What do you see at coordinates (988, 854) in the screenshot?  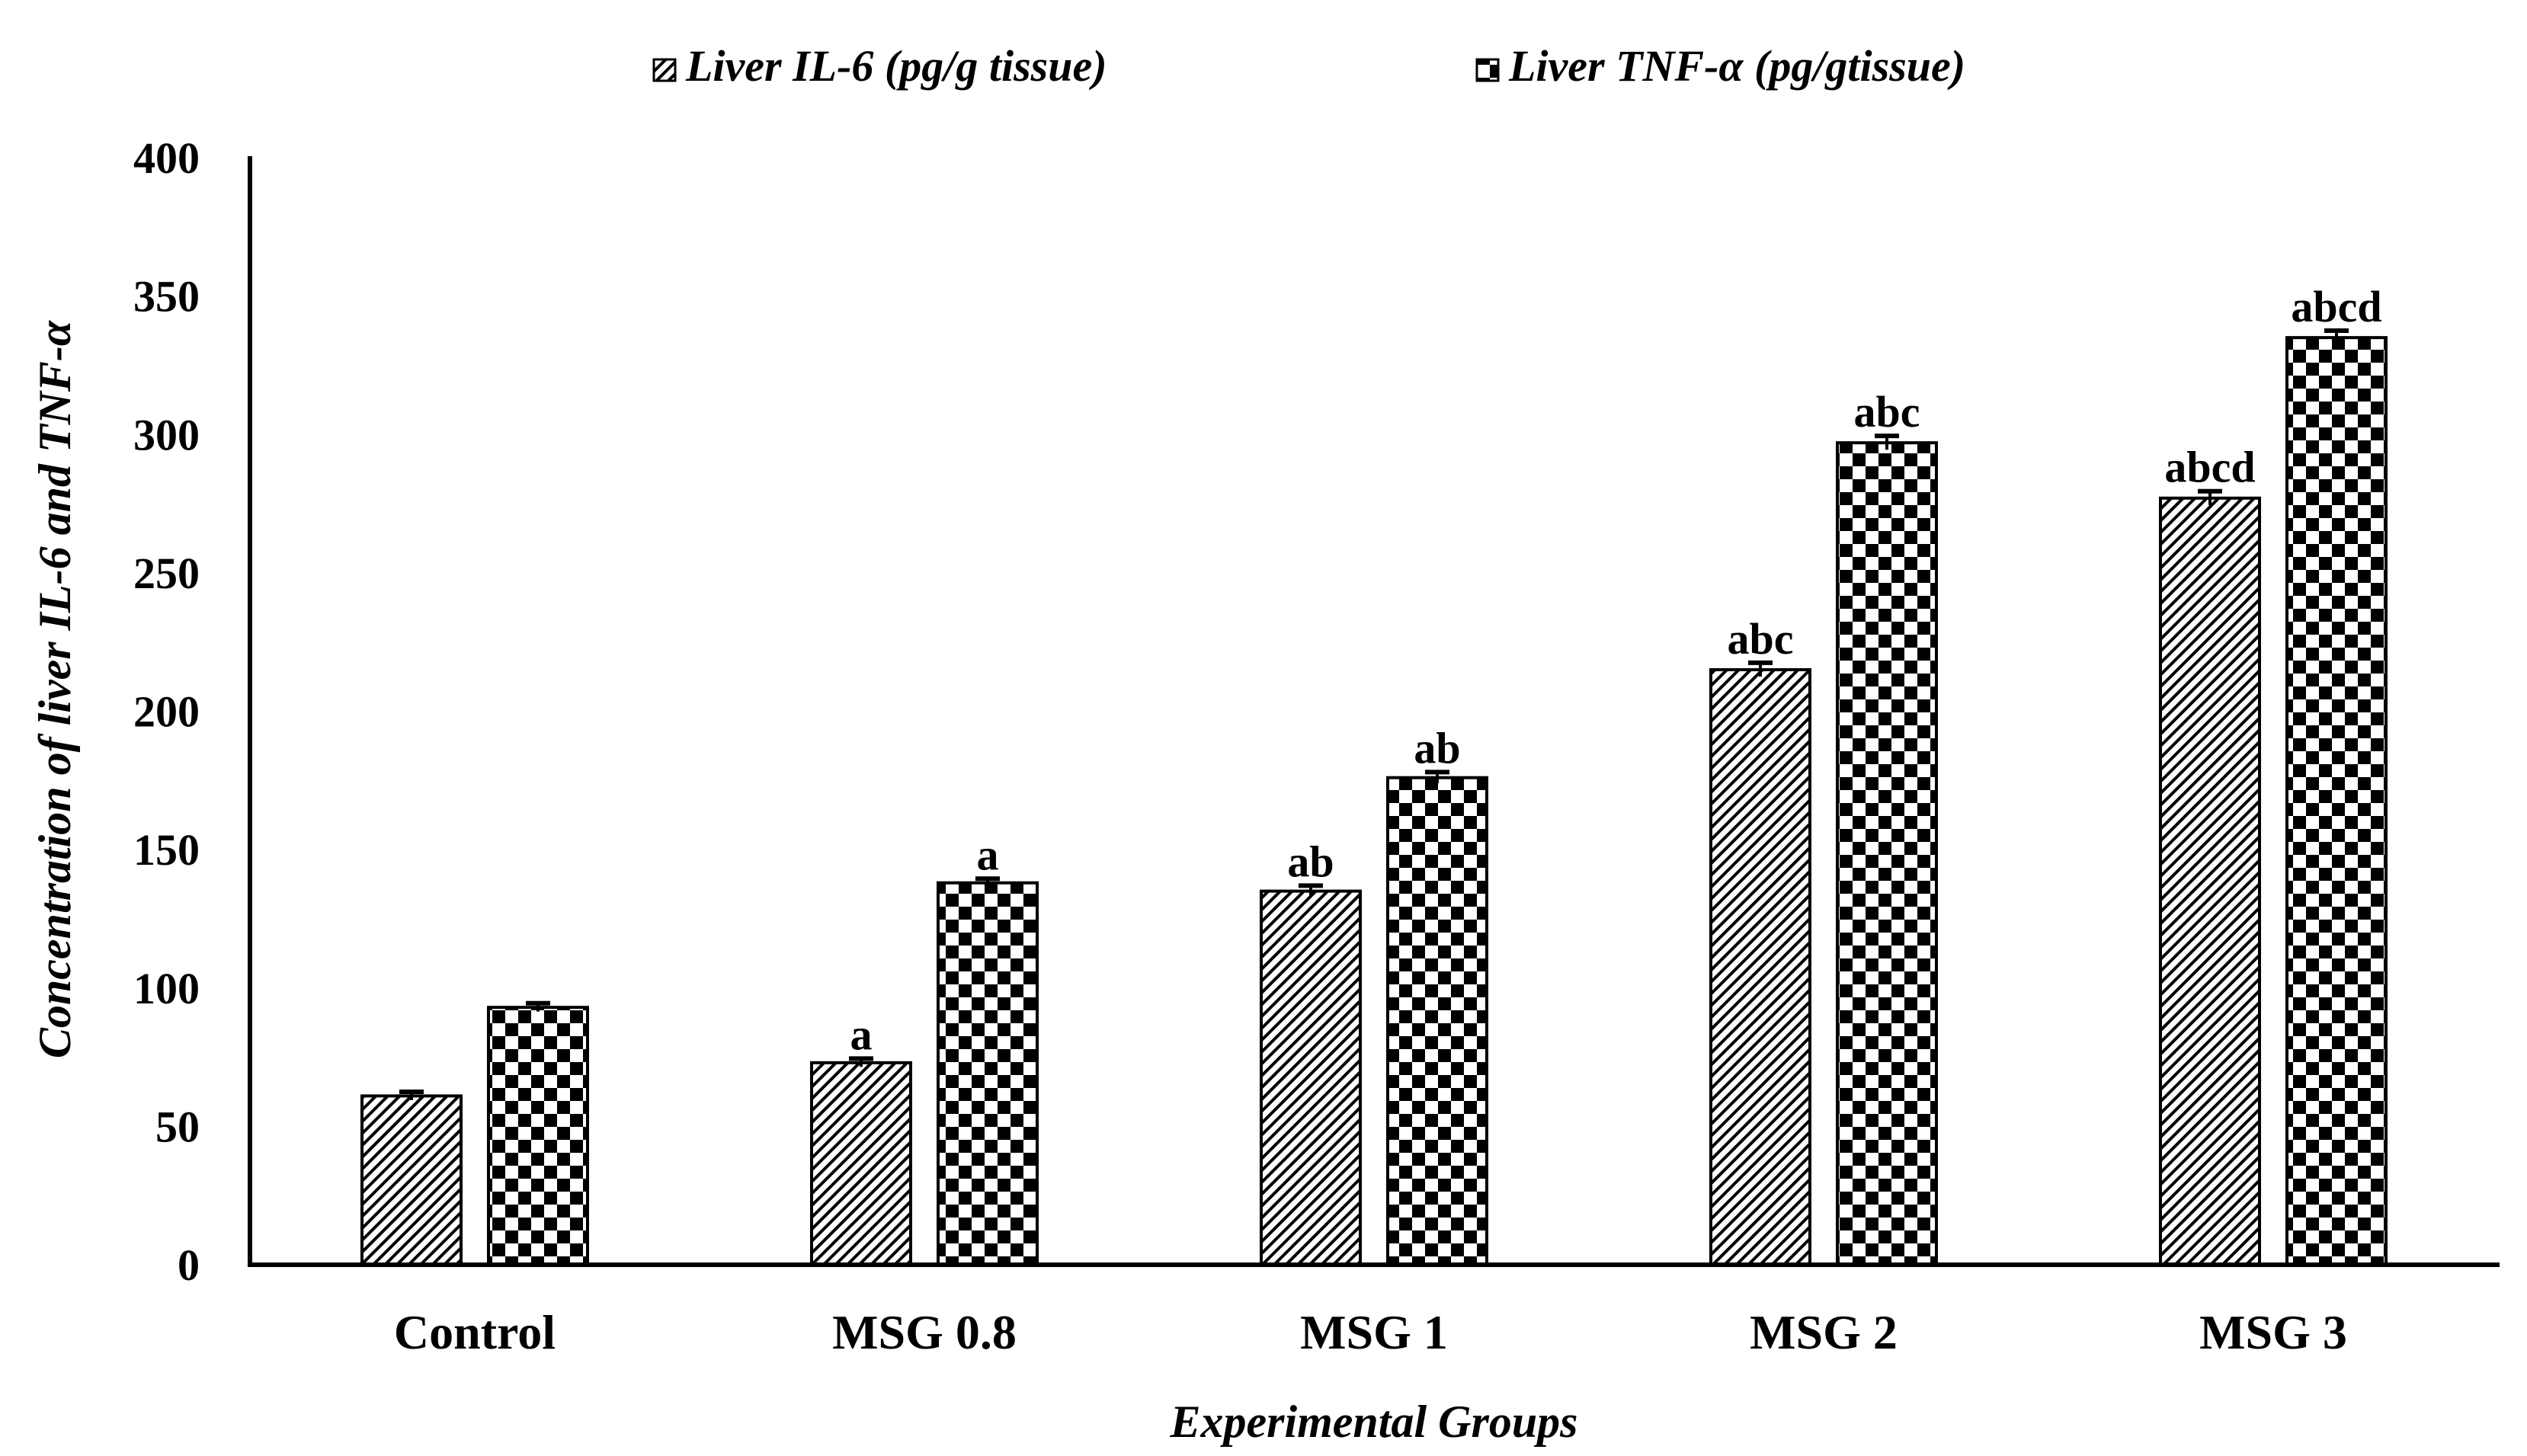 I see `significance-label-tnf: a` at bounding box center [988, 854].